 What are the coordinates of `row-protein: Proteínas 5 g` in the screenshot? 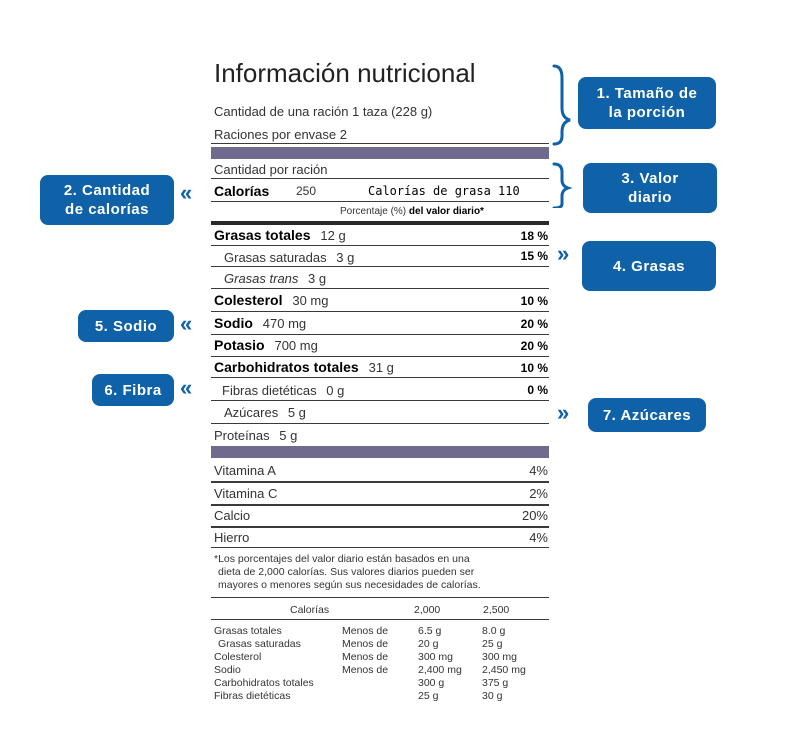 It's located at (256, 435).